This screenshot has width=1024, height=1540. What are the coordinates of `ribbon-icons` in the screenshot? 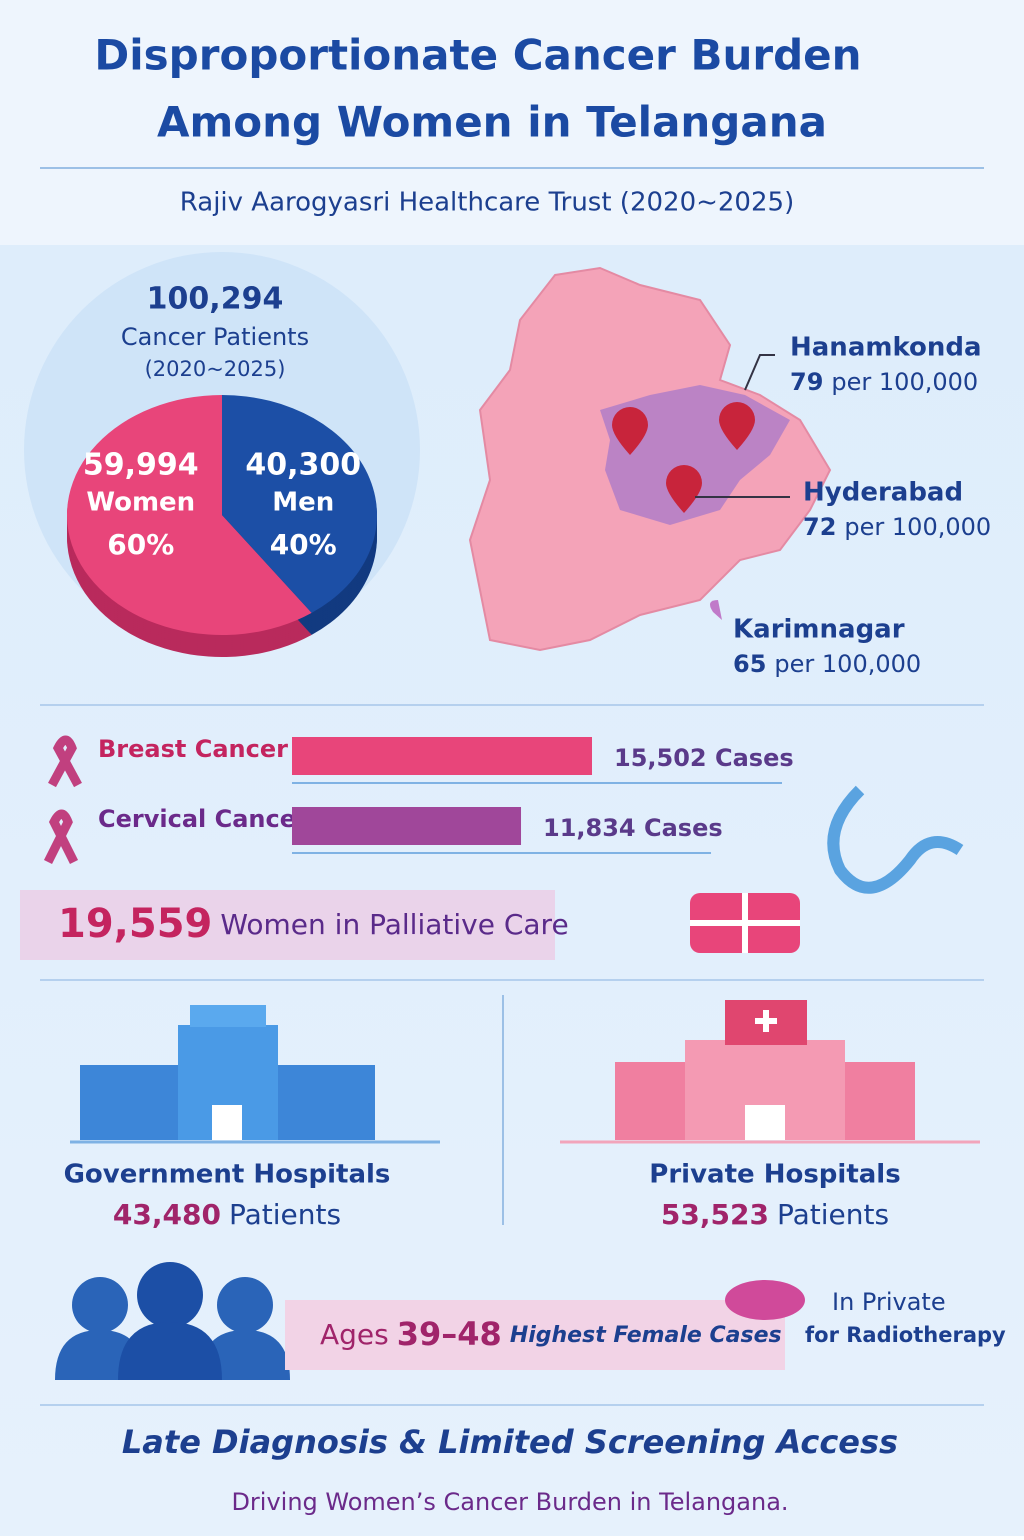 It's located at (62, 800).